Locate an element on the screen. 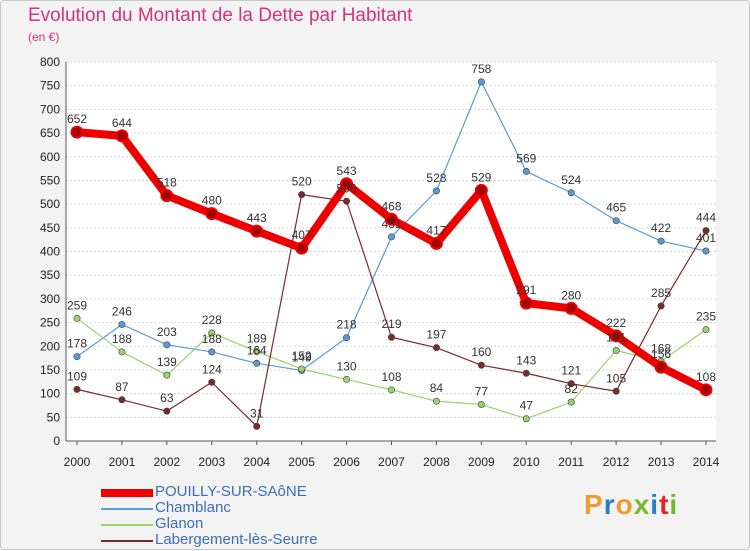  x-tick-label: 2001 is located at coordinates (122, 462).